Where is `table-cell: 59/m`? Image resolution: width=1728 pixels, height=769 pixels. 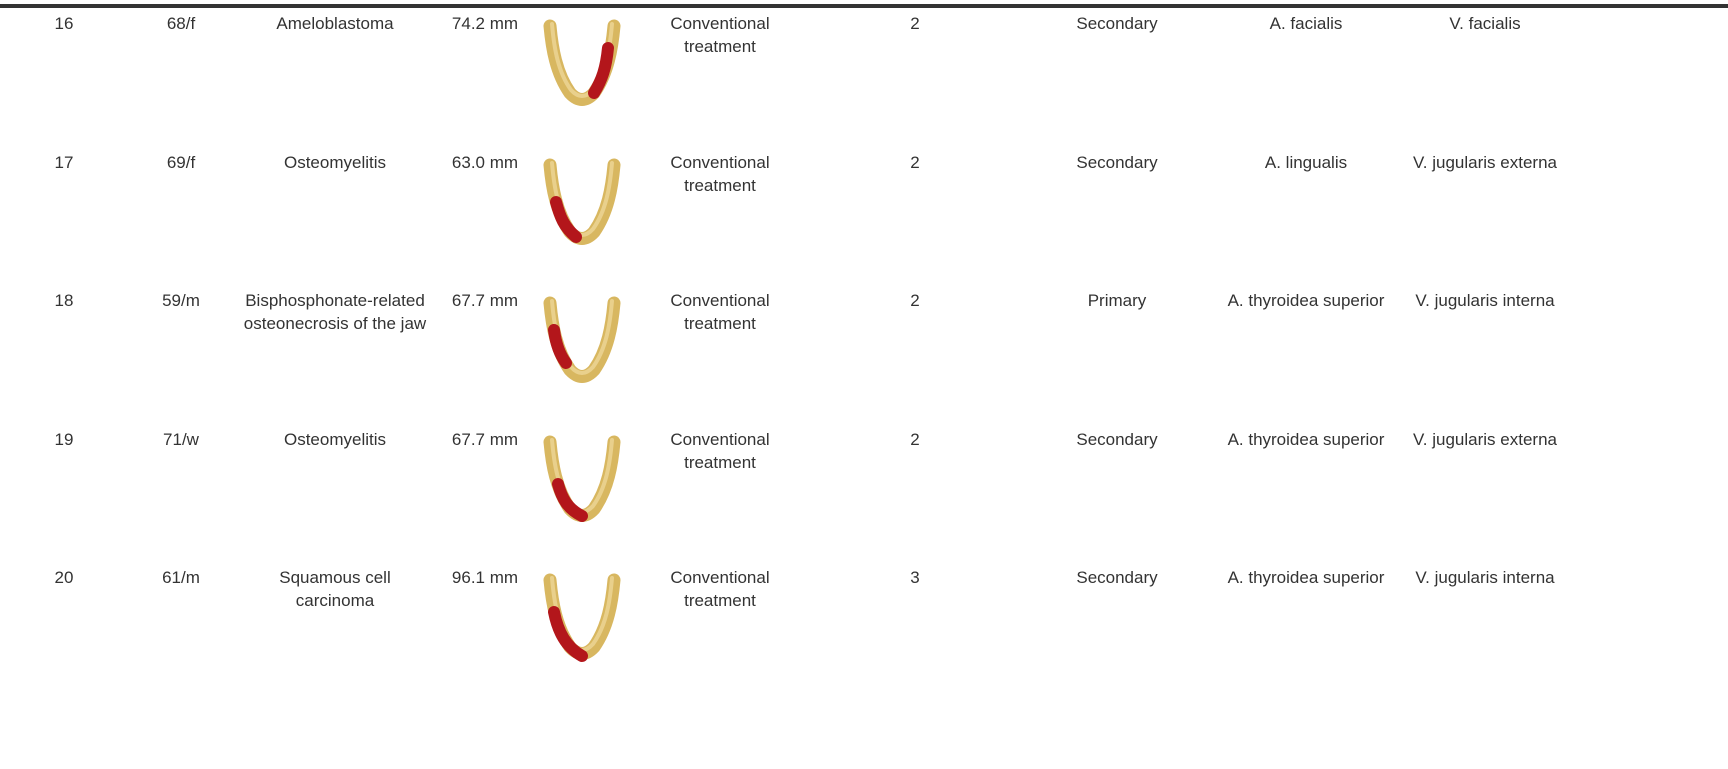
table-cell: 59/m is located at coordinates (181, 300).